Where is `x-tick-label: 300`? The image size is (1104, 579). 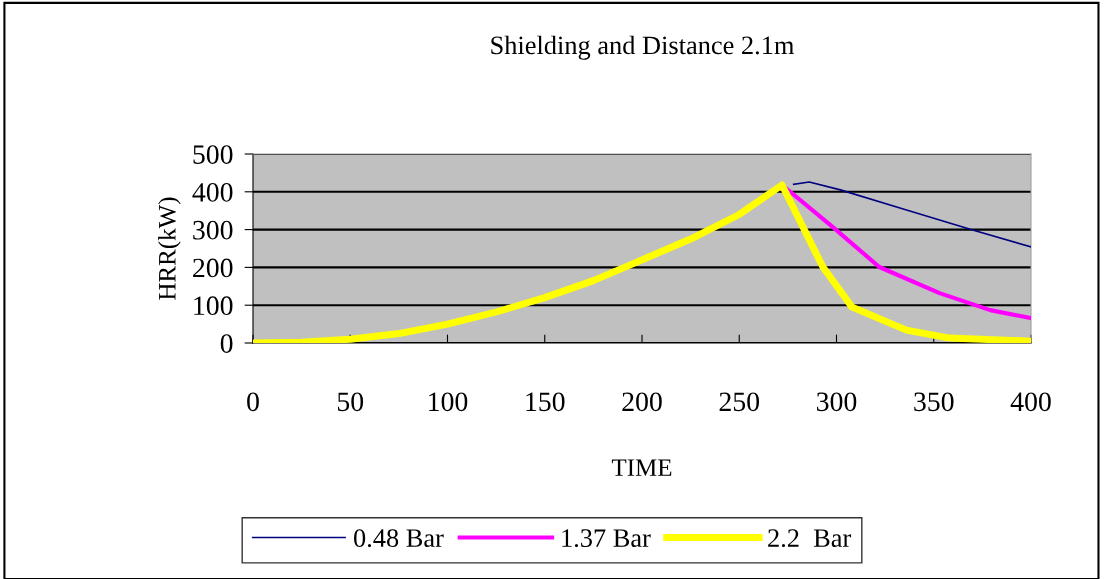 x-tick-label: 300 is located at coordinates (836, 402).